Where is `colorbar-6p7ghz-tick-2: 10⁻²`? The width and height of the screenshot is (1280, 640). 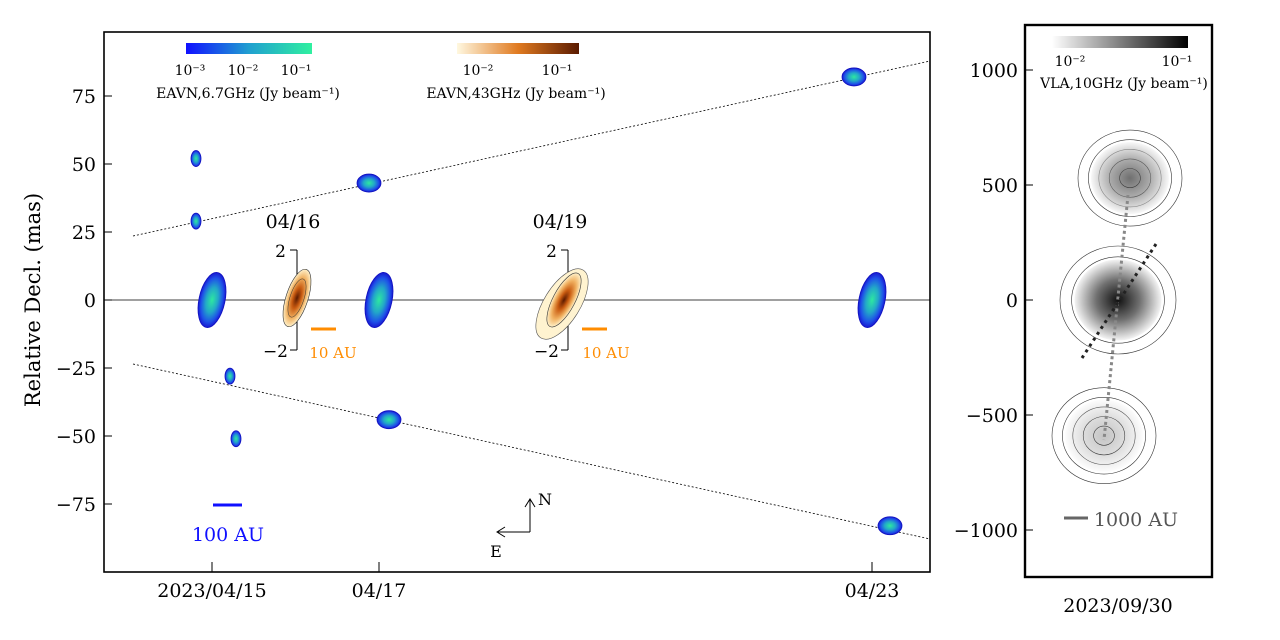
colorbar-6p7ghz-tick-2: 10⁻² is located at coordinates (243, 71).